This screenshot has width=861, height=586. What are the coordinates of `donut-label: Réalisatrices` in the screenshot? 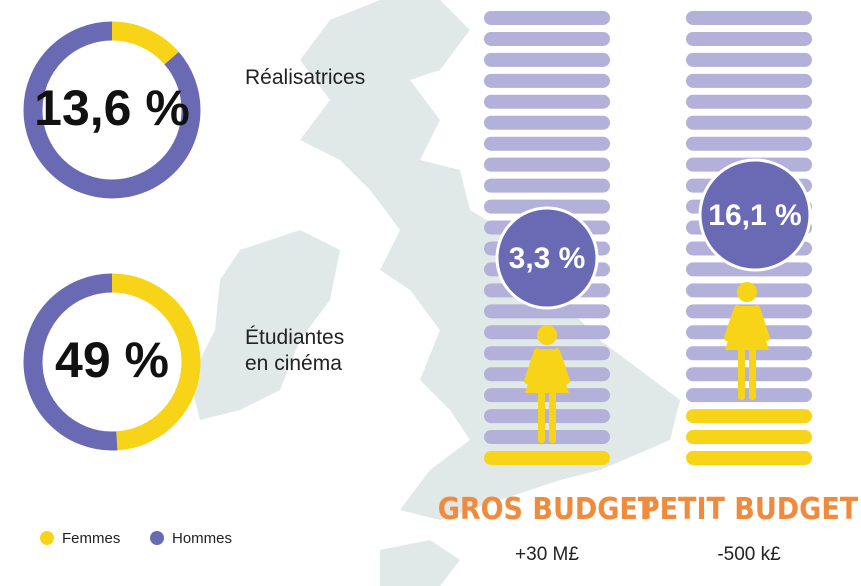 It's located at (305, 77).